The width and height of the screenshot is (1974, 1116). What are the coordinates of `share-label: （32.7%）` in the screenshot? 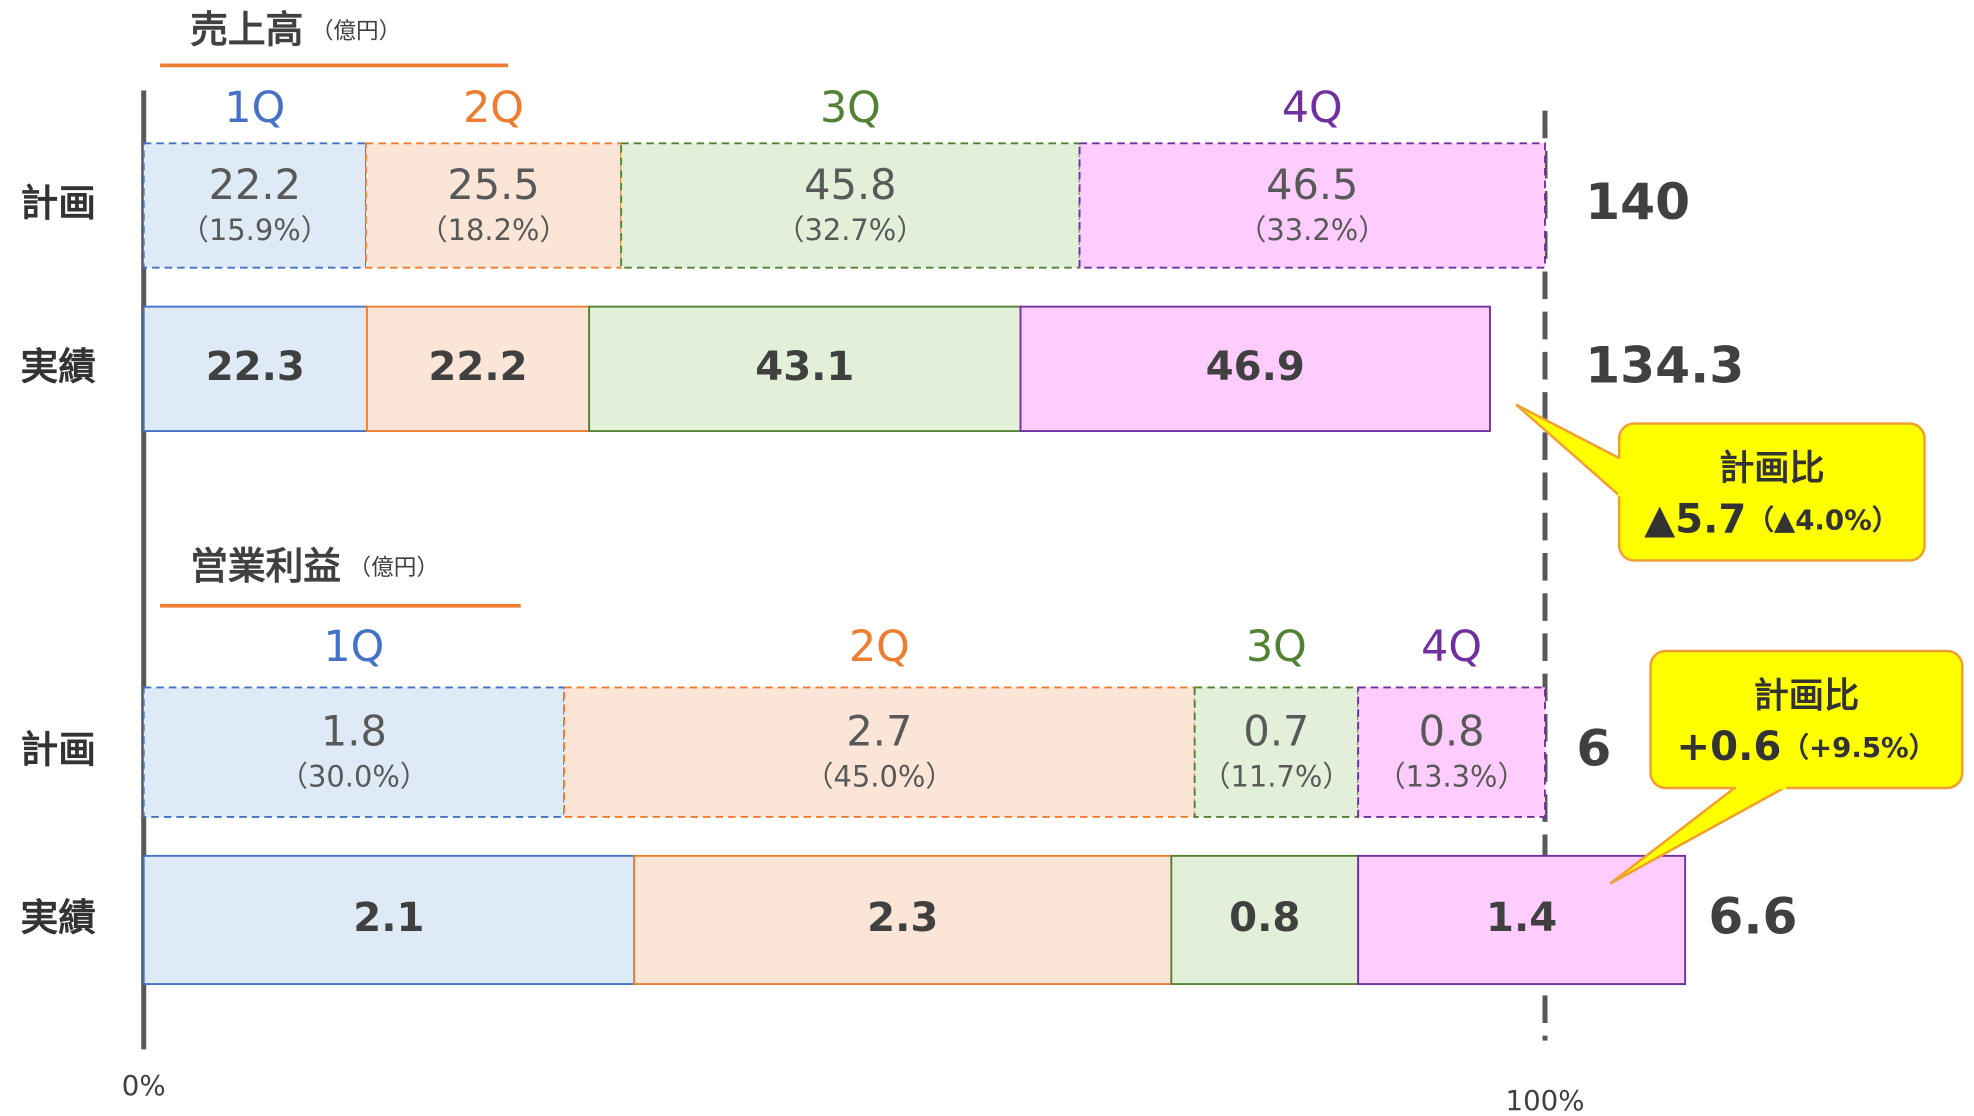 It's located at (851, 230).